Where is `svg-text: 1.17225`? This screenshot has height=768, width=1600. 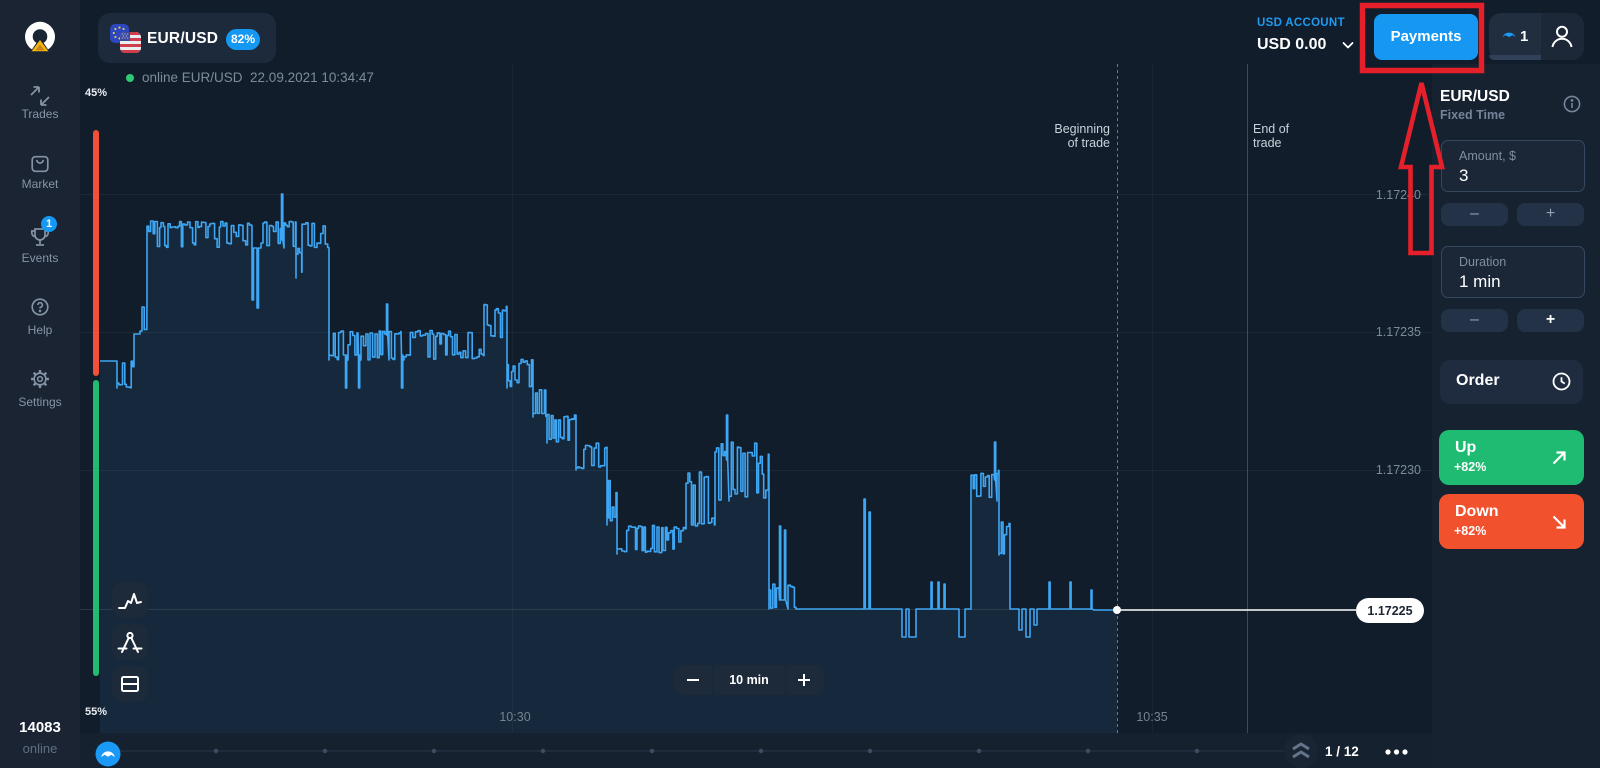
svg-text: 1.17225 is located at coordinates (1389, 611).